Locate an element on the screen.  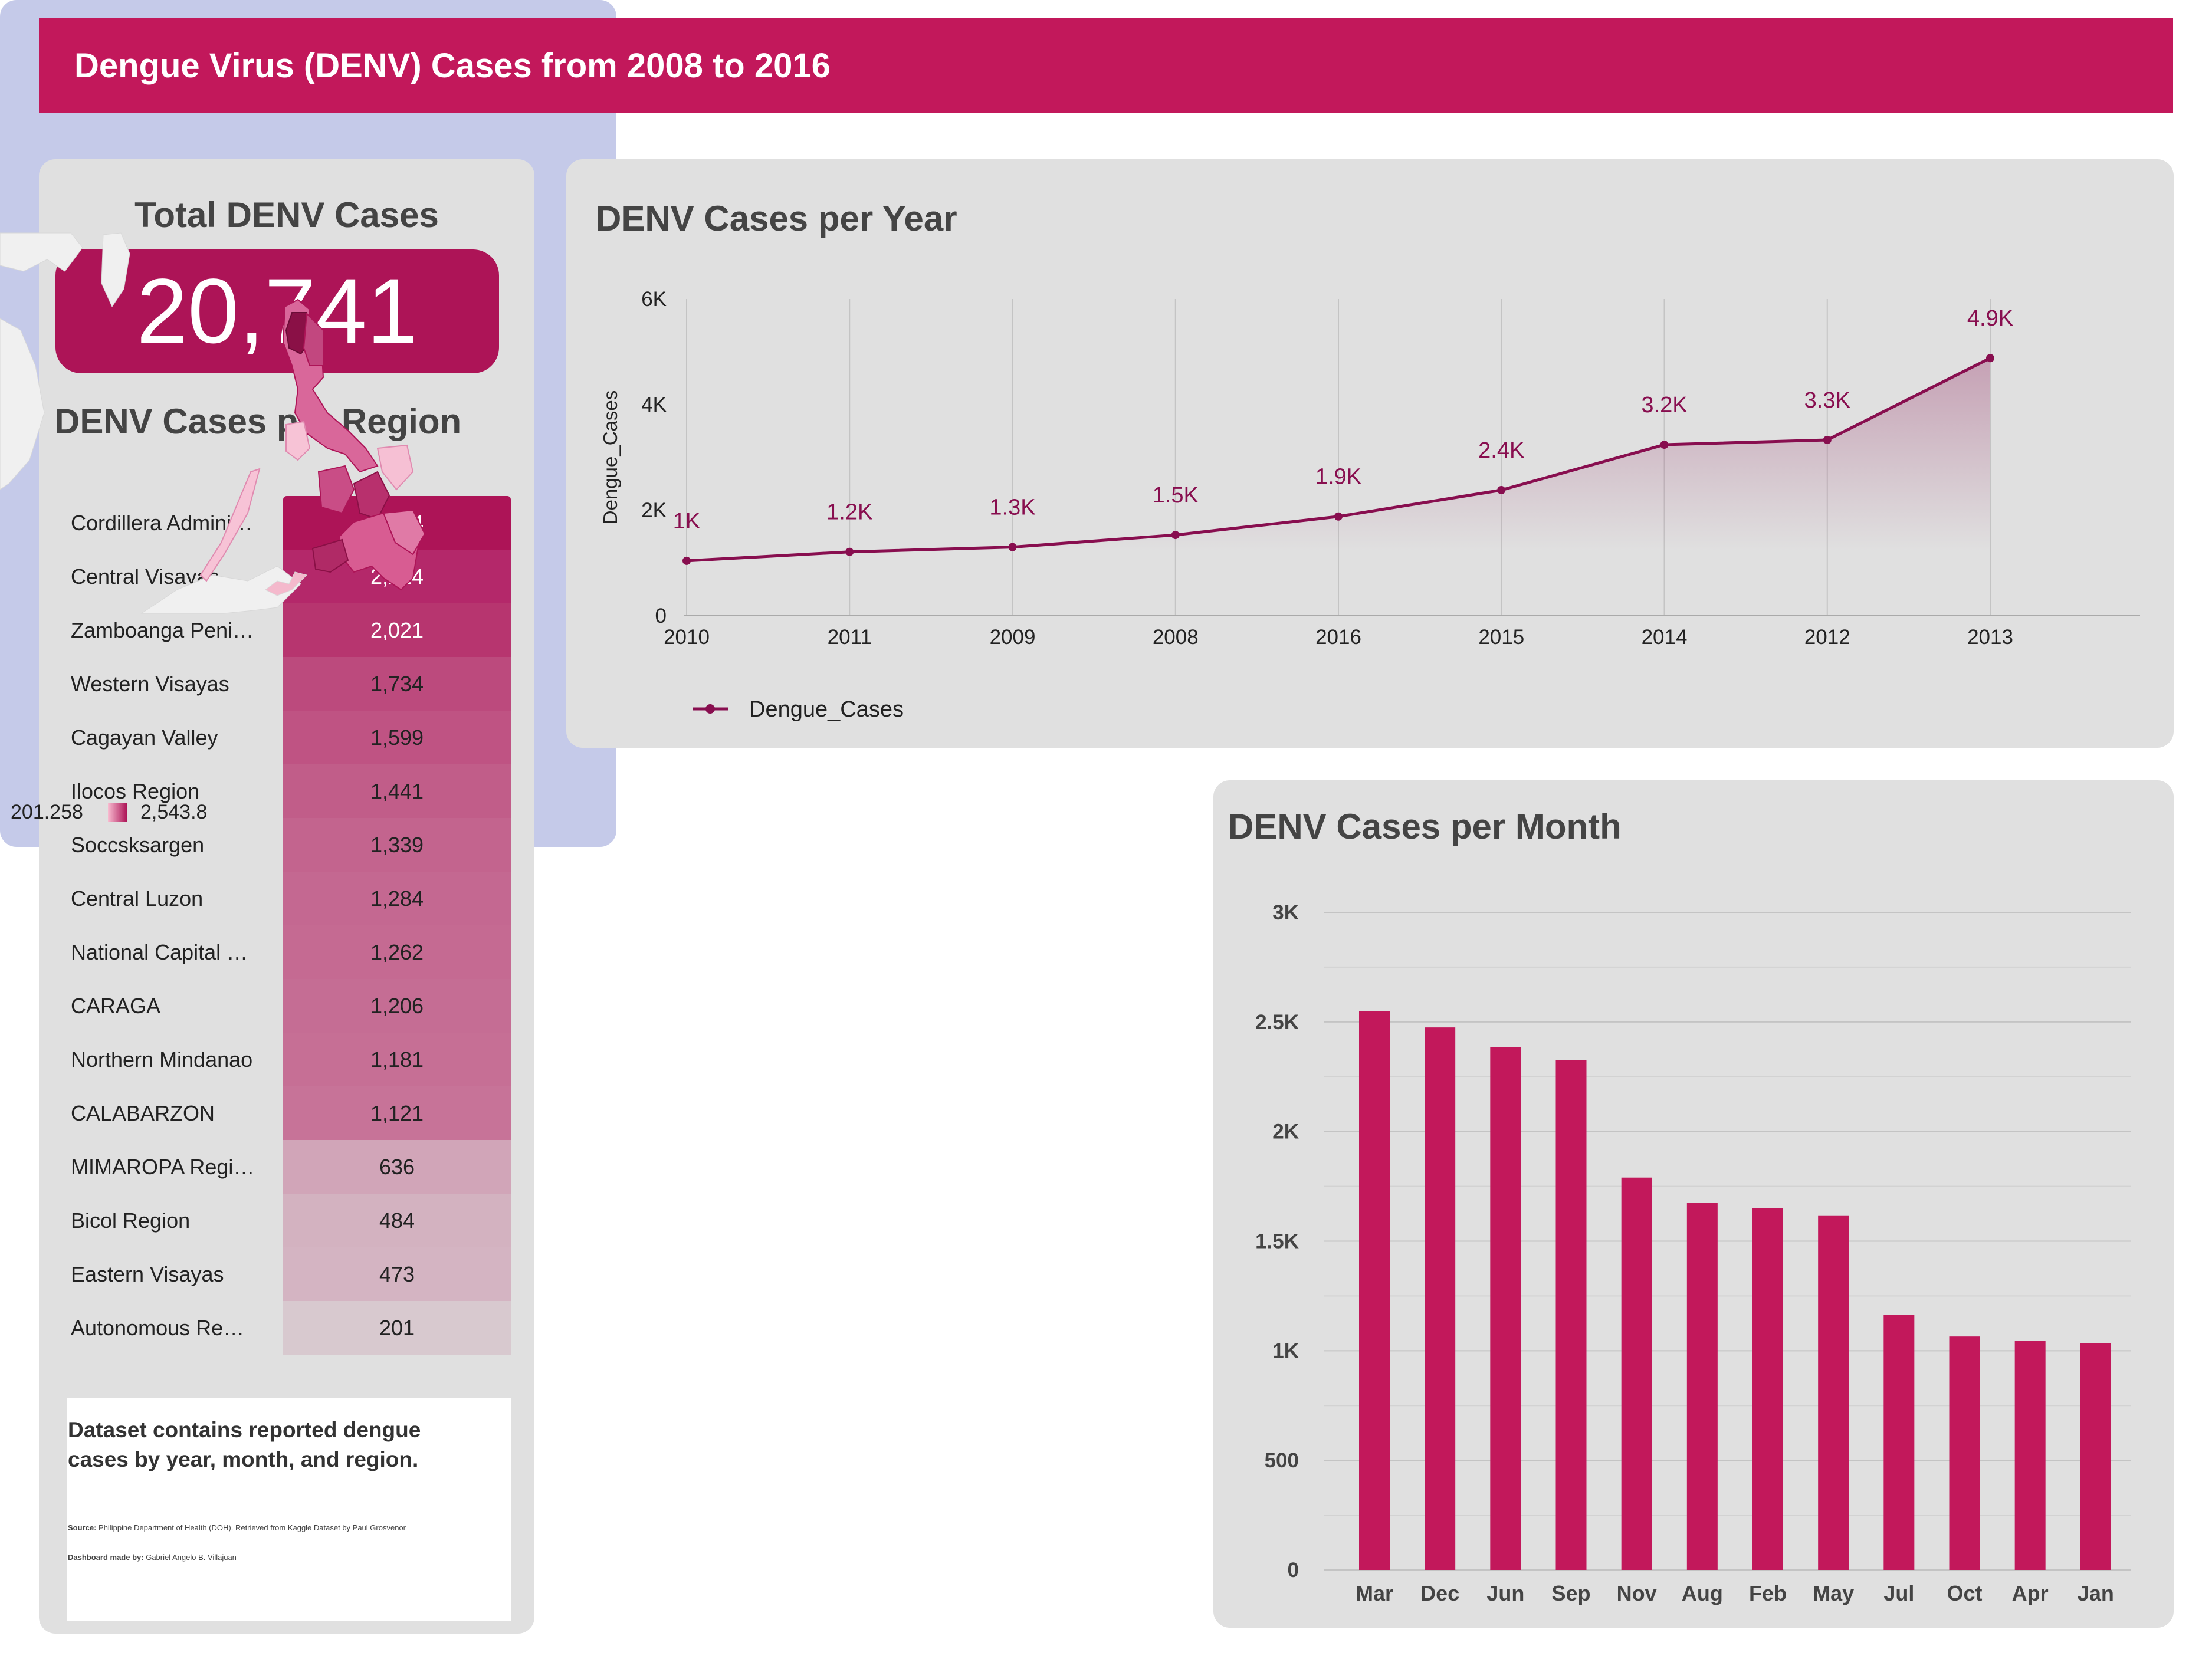
region-name: Central Luzon is located at coordinates (137, 898).